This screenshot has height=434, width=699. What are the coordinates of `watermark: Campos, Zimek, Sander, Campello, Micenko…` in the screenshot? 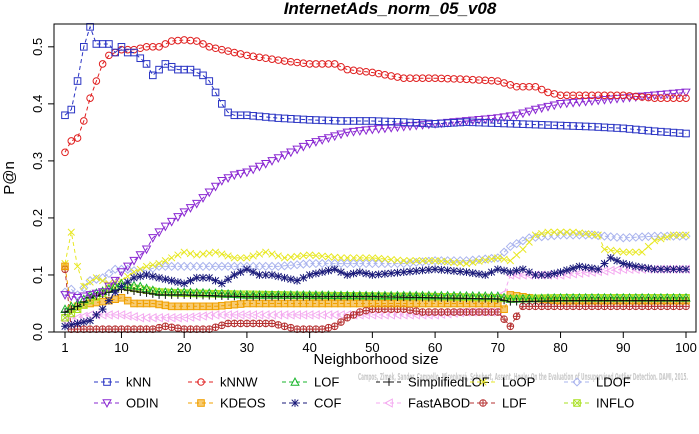 It's located at (523, 377).